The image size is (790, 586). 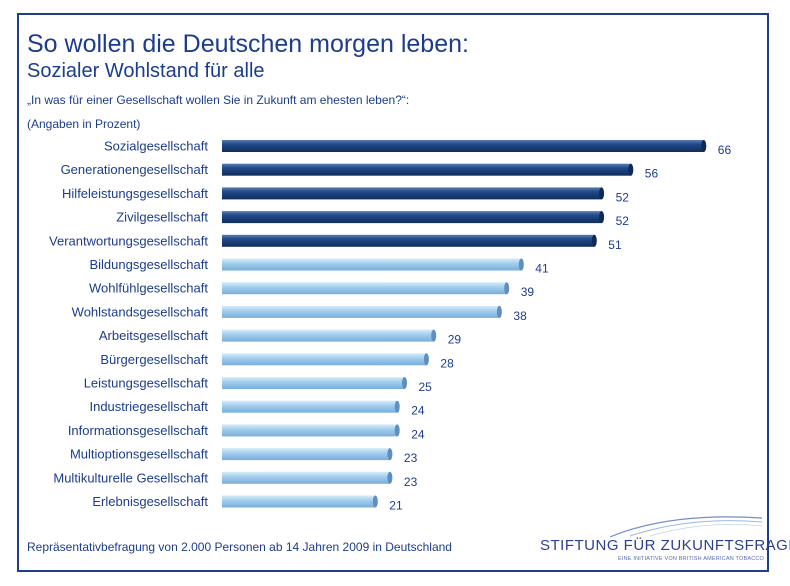 I want to click on value-label: 51, so click(x=615, y=245).